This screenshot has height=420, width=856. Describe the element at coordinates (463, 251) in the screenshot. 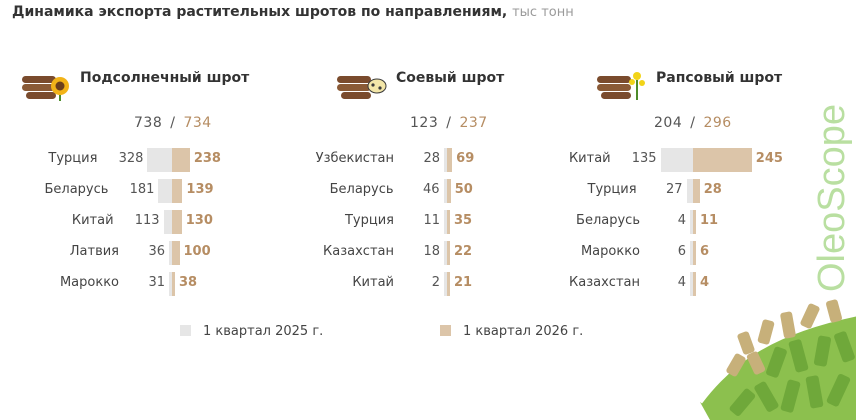

I see `value-2026: 22` at that location.